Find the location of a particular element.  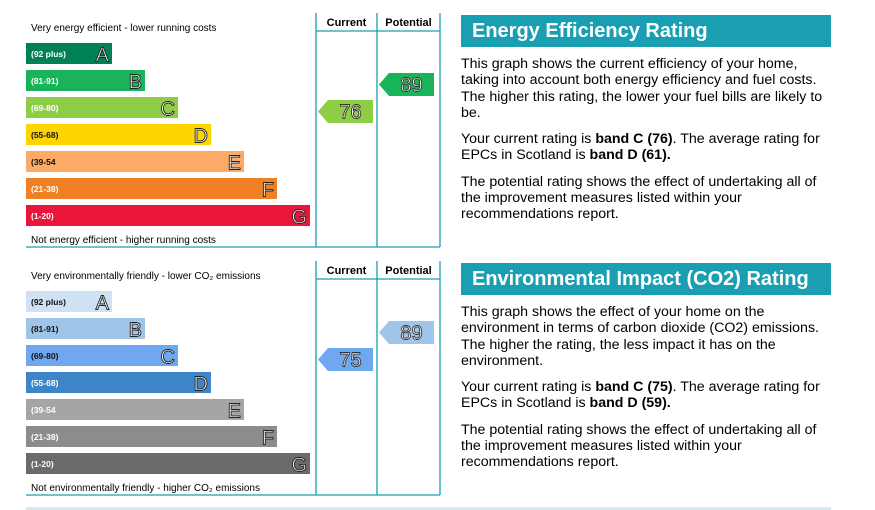

energy-current-band: band C (76) is located at coordinates (634, 139).